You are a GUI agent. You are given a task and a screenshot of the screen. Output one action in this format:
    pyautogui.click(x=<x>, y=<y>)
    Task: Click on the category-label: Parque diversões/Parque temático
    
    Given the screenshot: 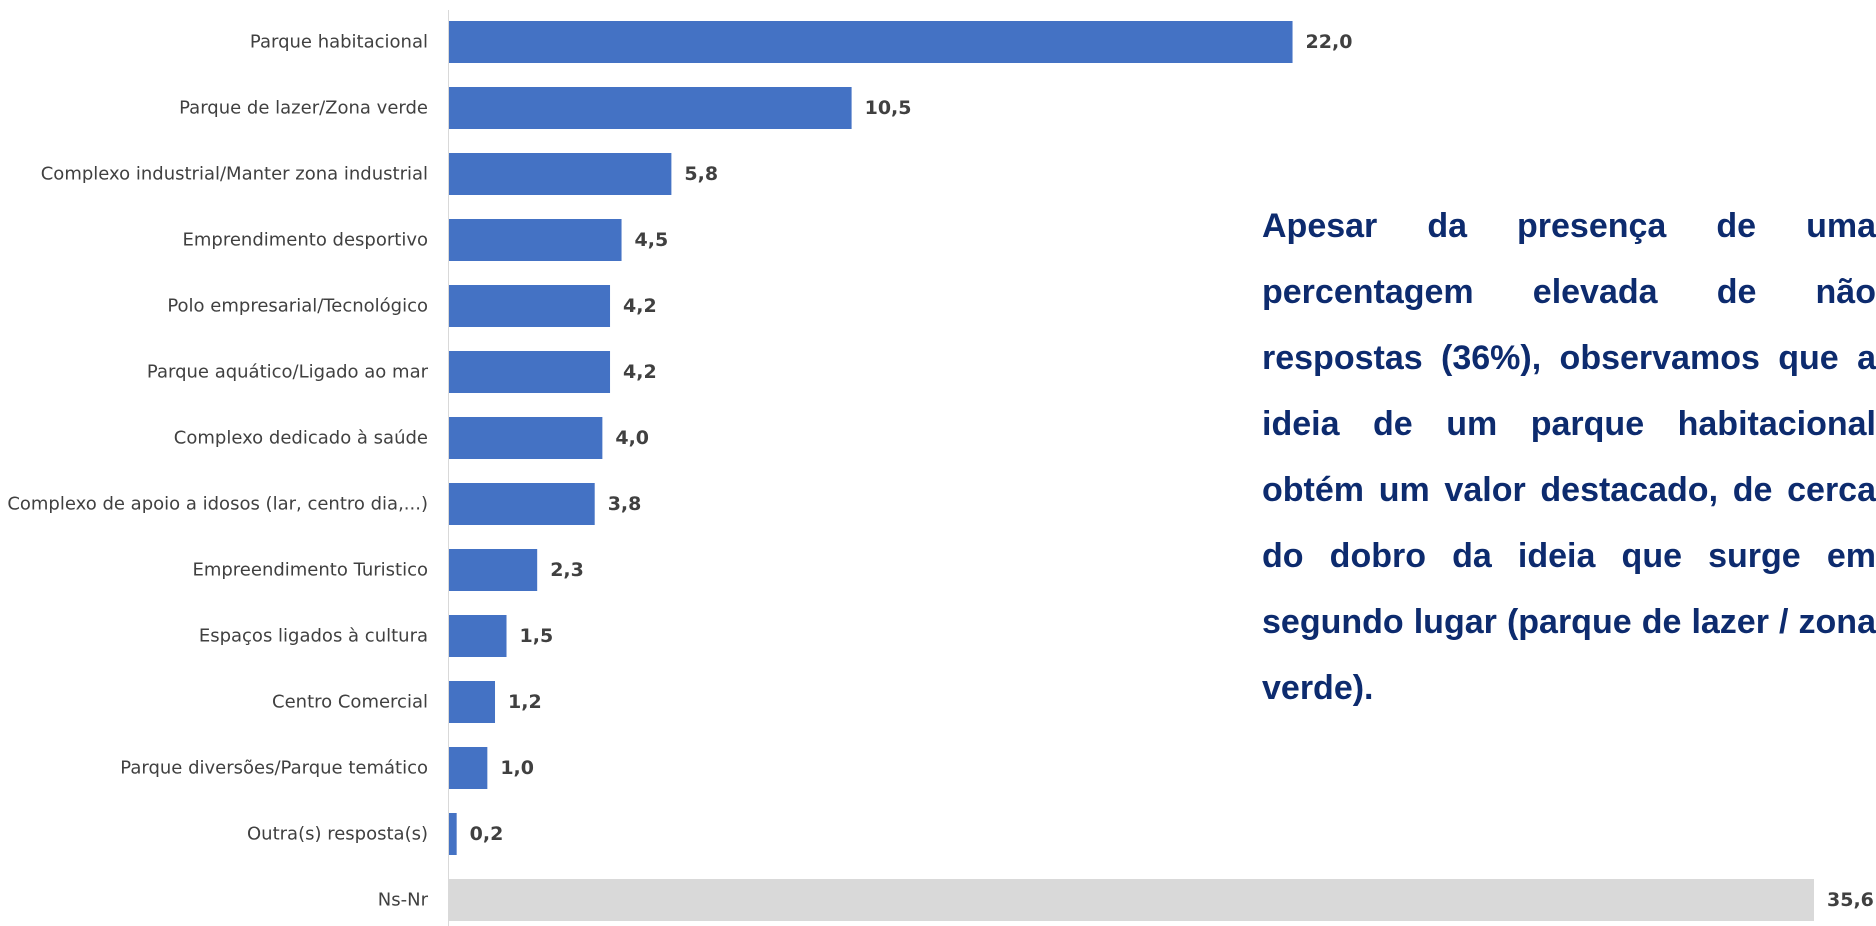 What is the action you would take?
    pyautogui.click(x=274, y=768)
    